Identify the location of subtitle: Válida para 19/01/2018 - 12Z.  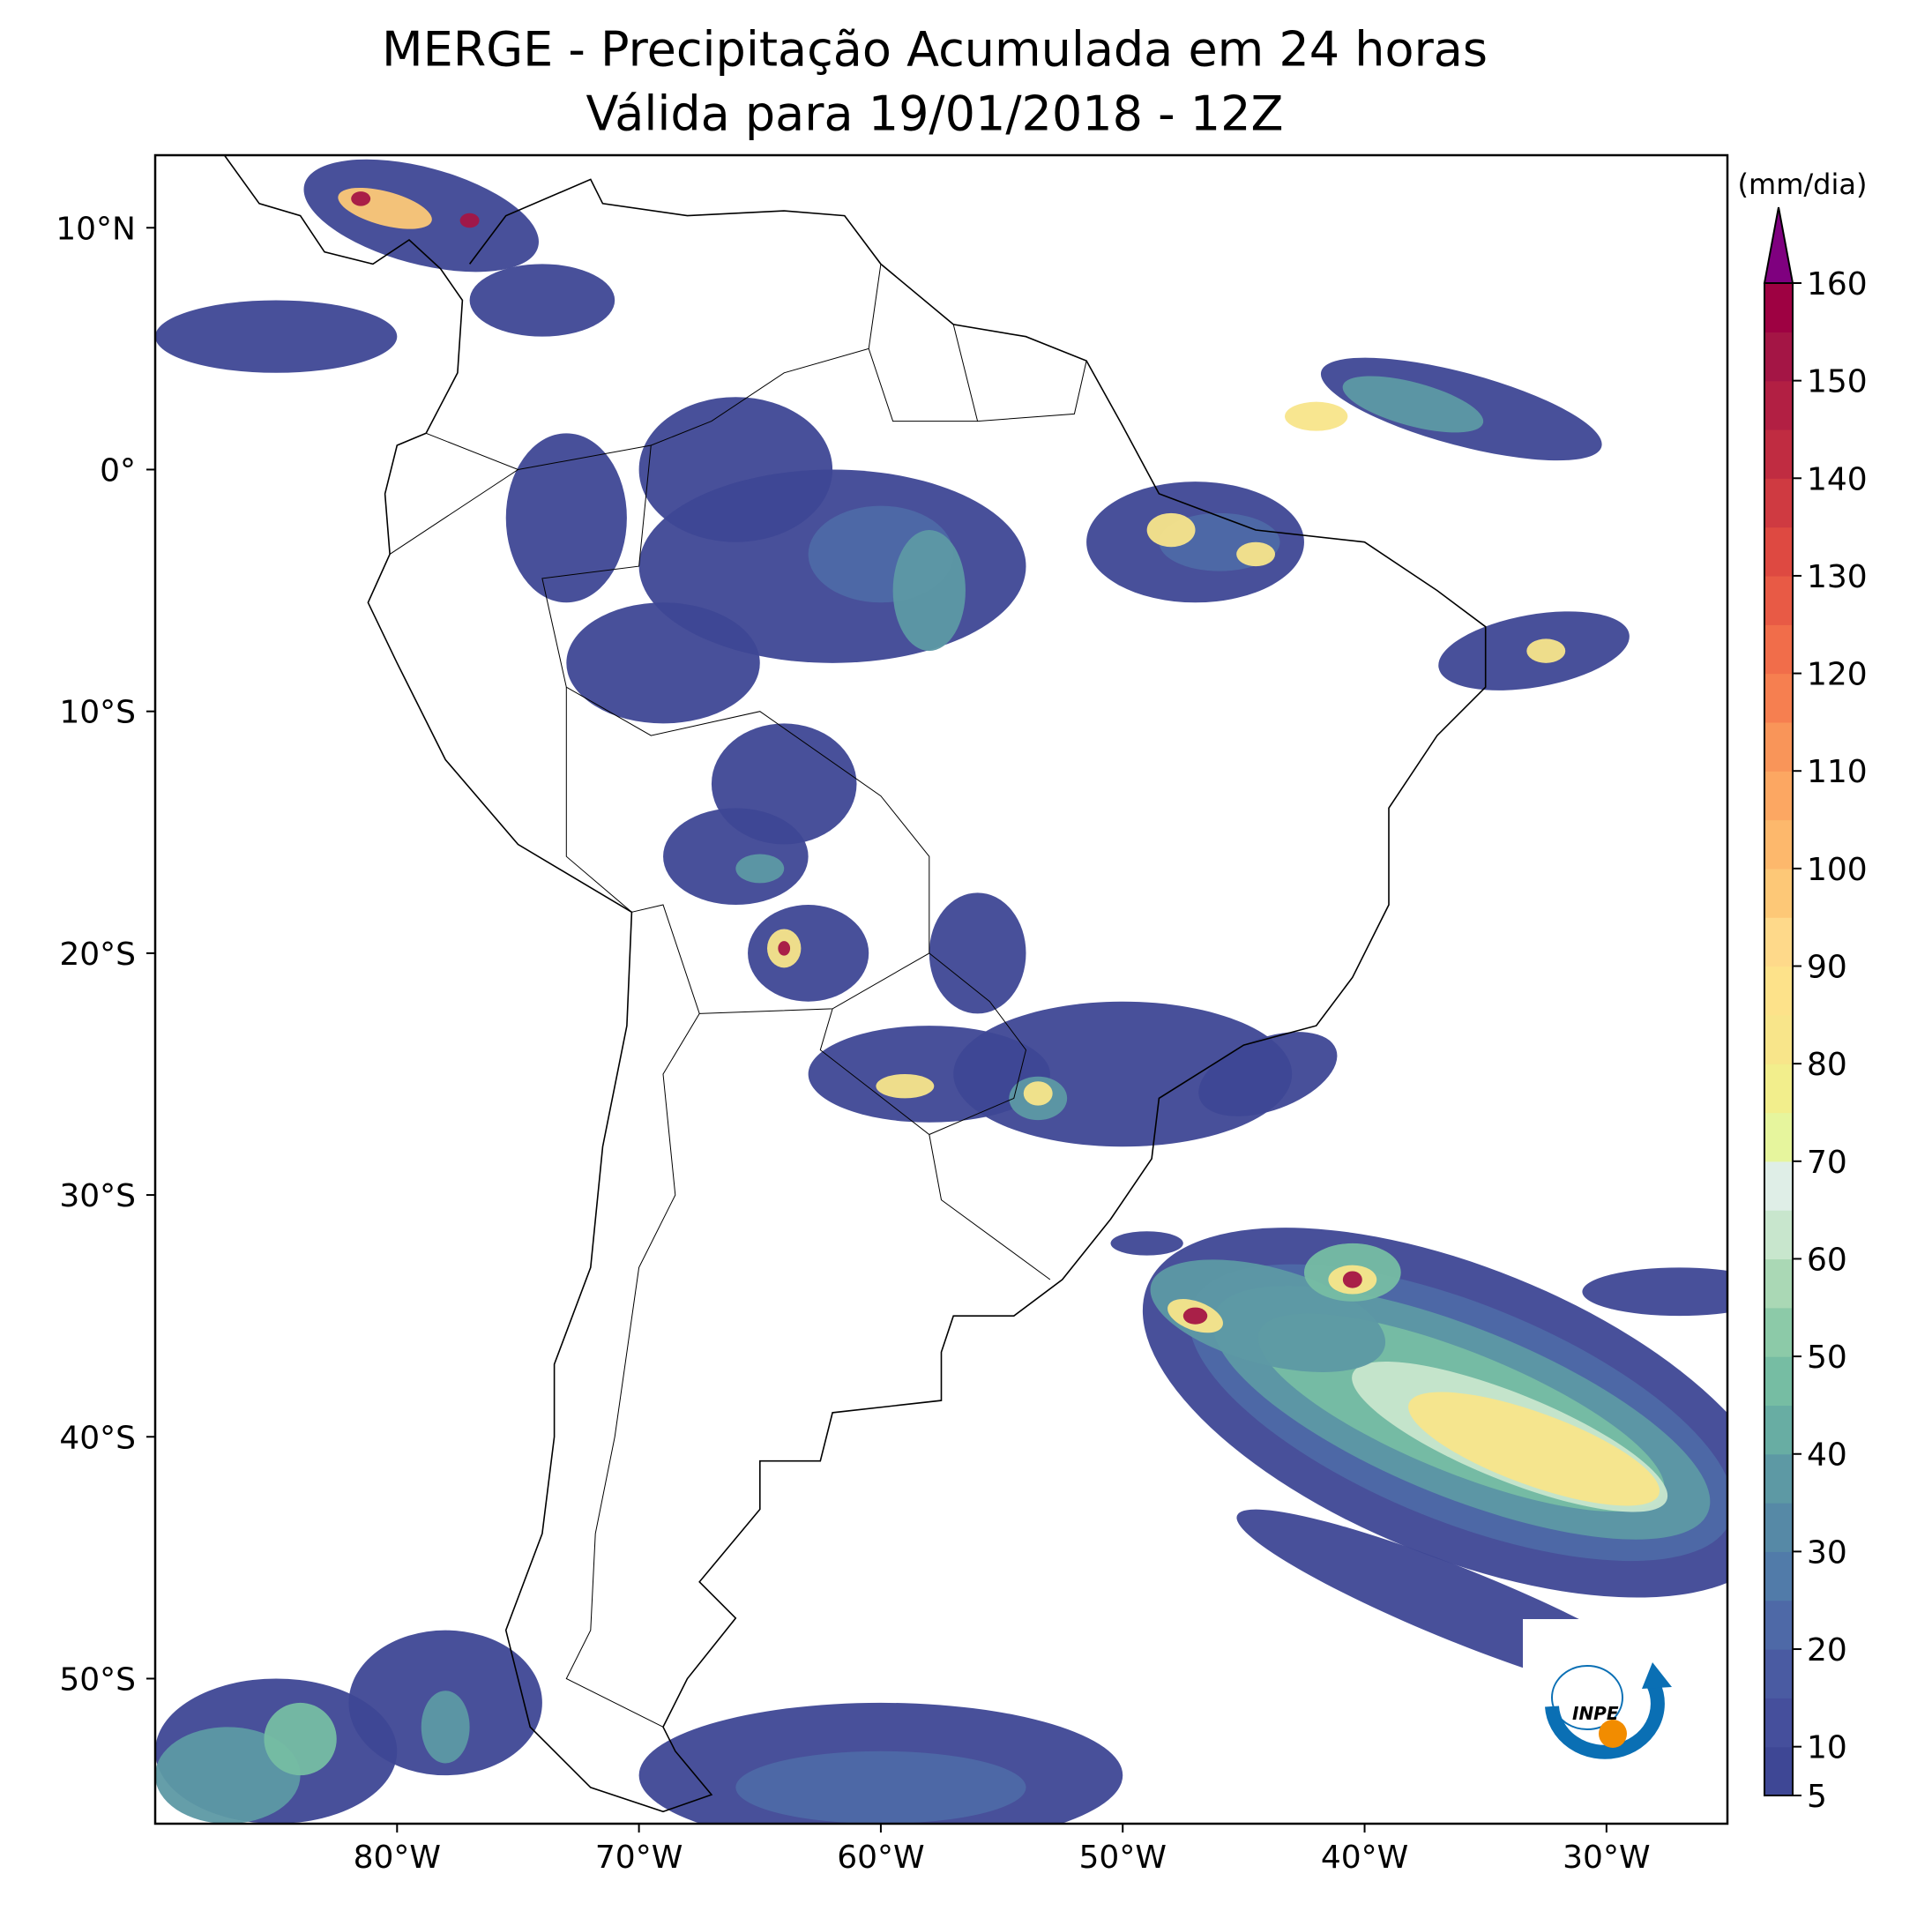
(935, 114).